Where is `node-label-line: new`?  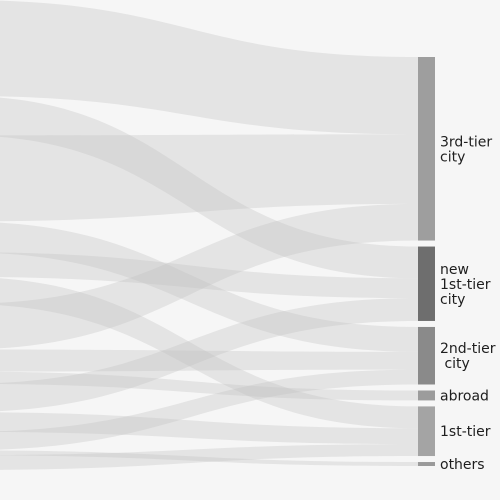
node-label-line: new is located at coordinates (454, 270).